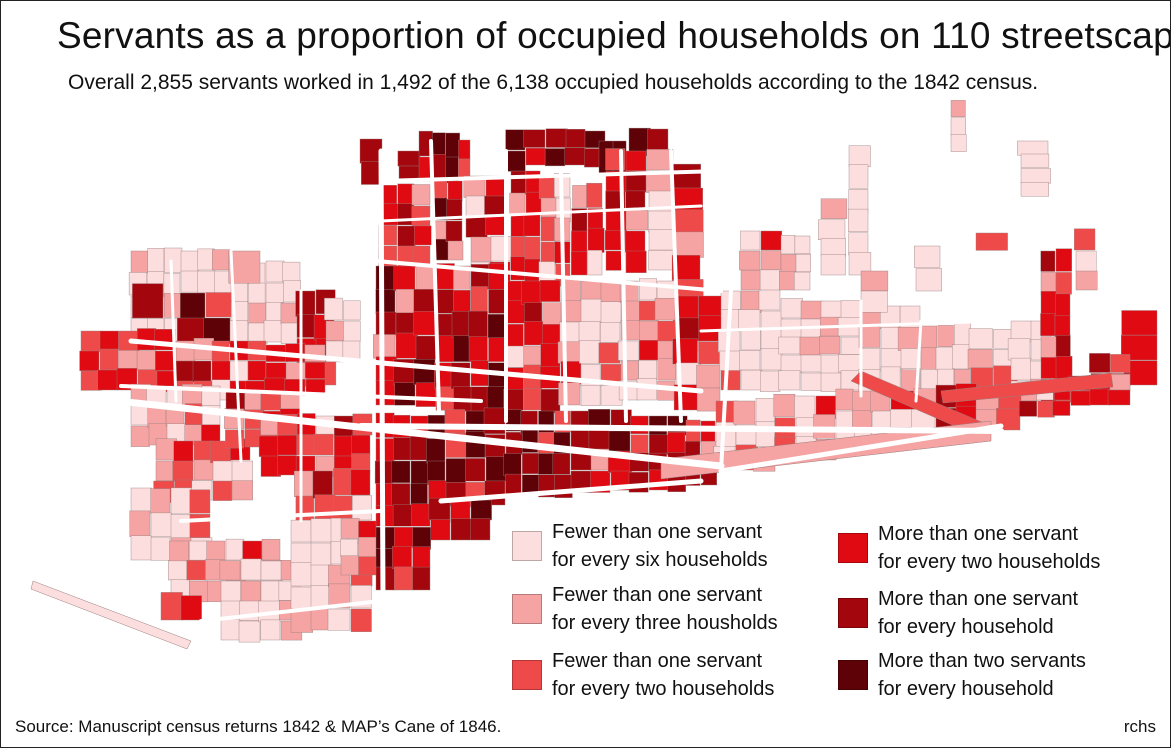 Image resolution: width=1171 pixels, height=748 pixels. What do you see at coordinates (966, 627) in the screenshot?
I see `legend-label: for every household` at bounding box center [966, 627].